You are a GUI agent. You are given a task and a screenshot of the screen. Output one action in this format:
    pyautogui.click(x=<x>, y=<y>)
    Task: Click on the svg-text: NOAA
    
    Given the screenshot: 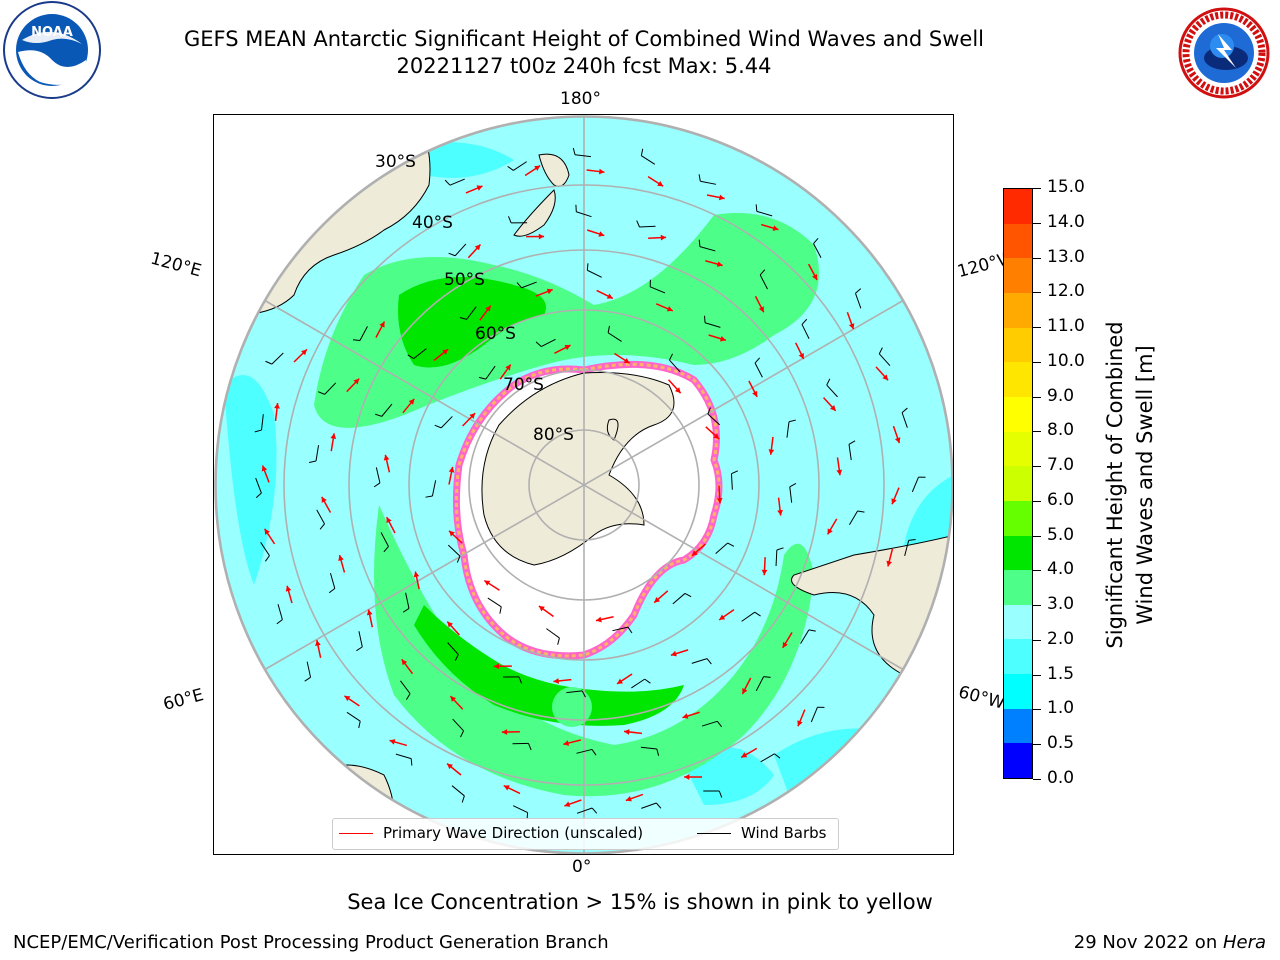 What is the action you would take?
    pyautogui.click(x=52, y=32)
    